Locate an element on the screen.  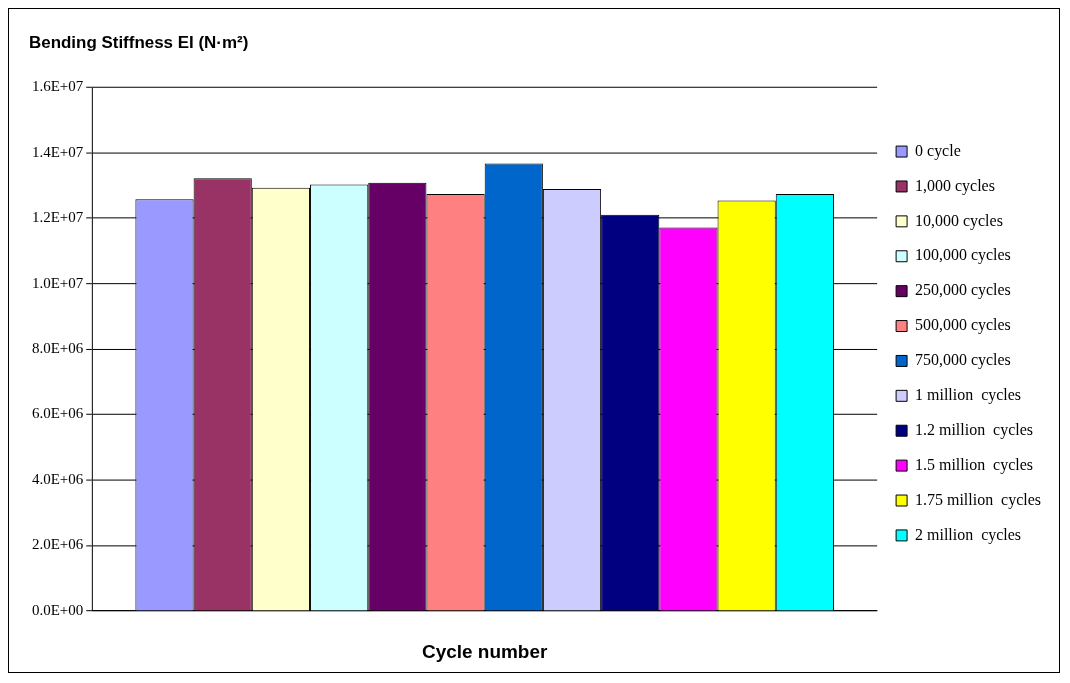
legend-label: 1.2 million cycles is located at coordinates (974, 429).